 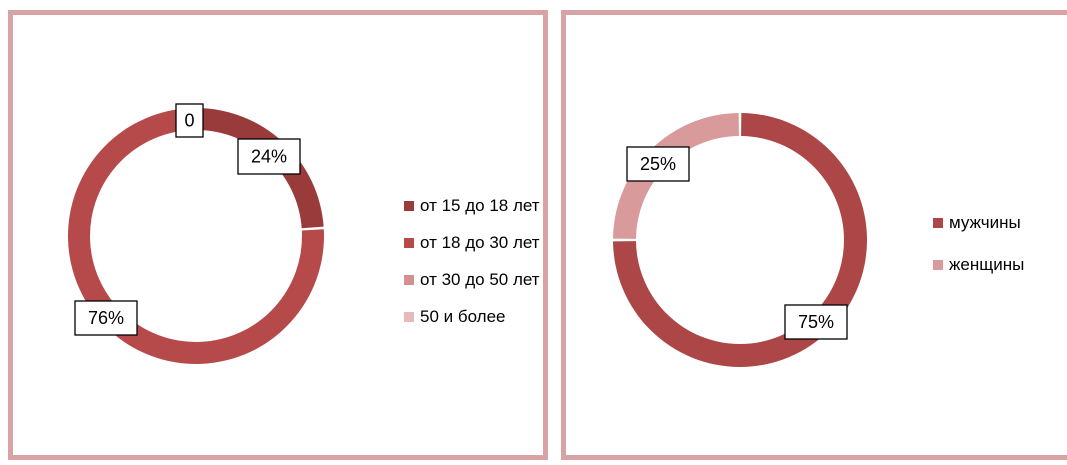 I want to click on data-label: 24%, so click(x=269, y=156).